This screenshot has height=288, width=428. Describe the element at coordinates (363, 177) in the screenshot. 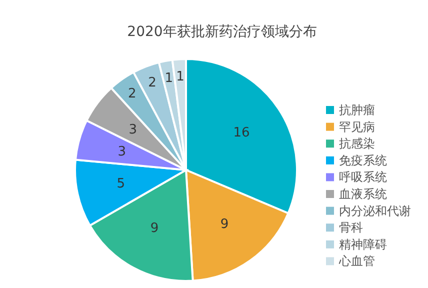

I see `legend-label: 呼吸系统` at that location.